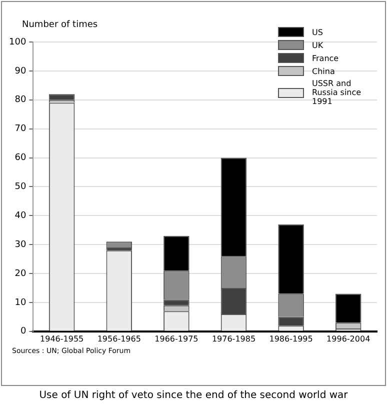 Image resolution: width=387 pixels, height=413 pixels. I want to click on legend-label: UK, so click(318, 45).